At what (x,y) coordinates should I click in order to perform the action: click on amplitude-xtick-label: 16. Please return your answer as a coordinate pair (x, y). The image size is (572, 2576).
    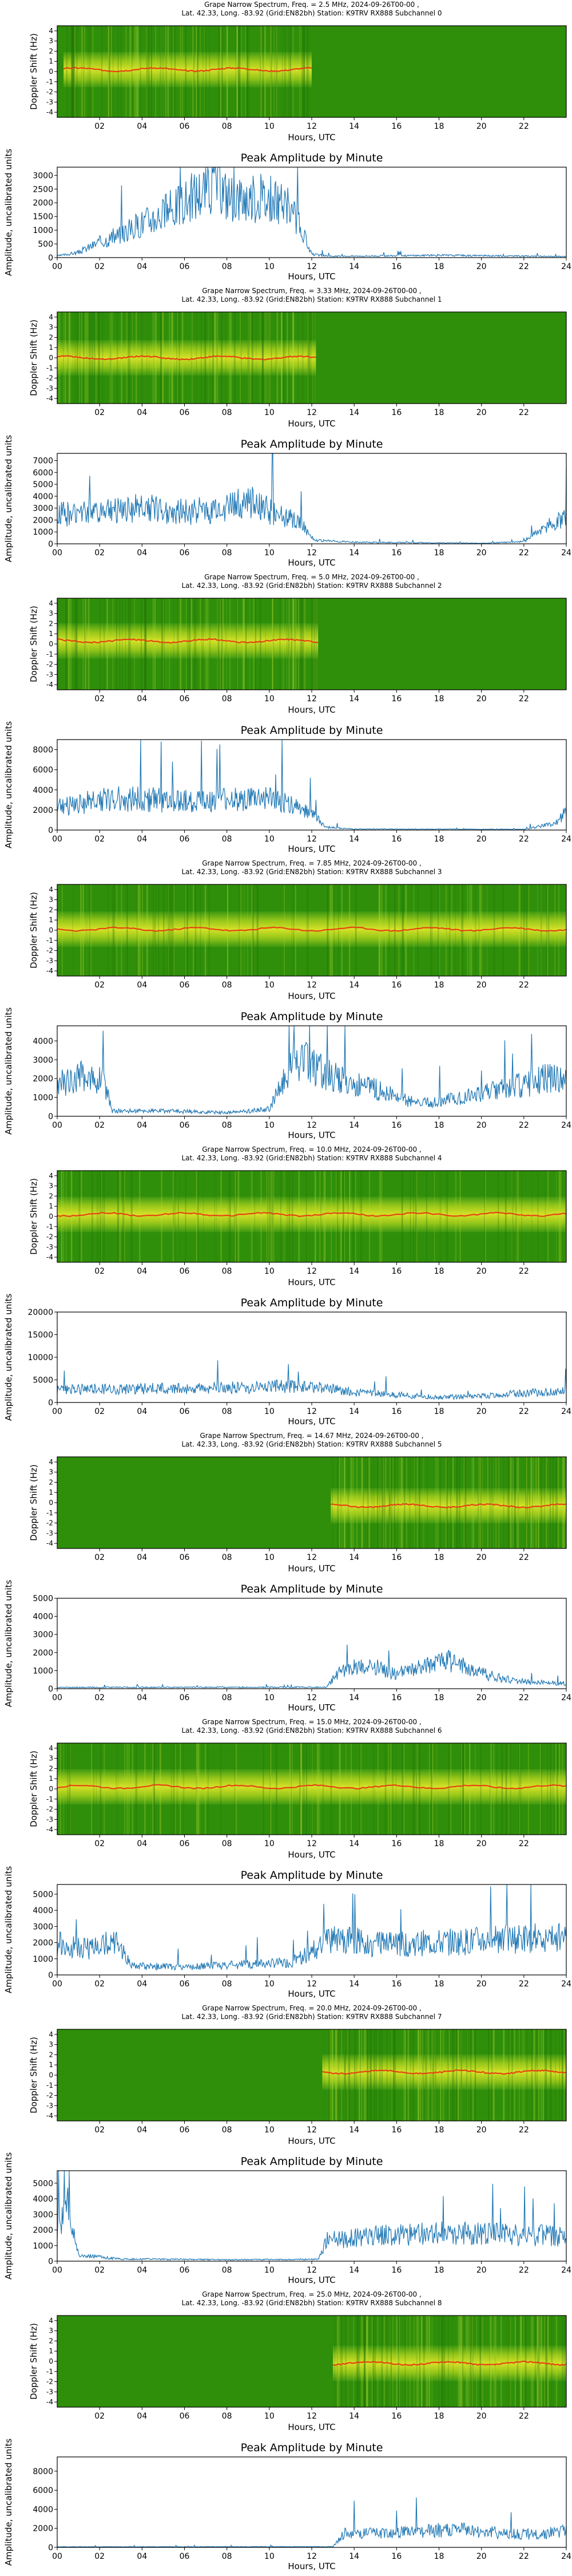
    Looking at the image, I should click on (396, 1984).